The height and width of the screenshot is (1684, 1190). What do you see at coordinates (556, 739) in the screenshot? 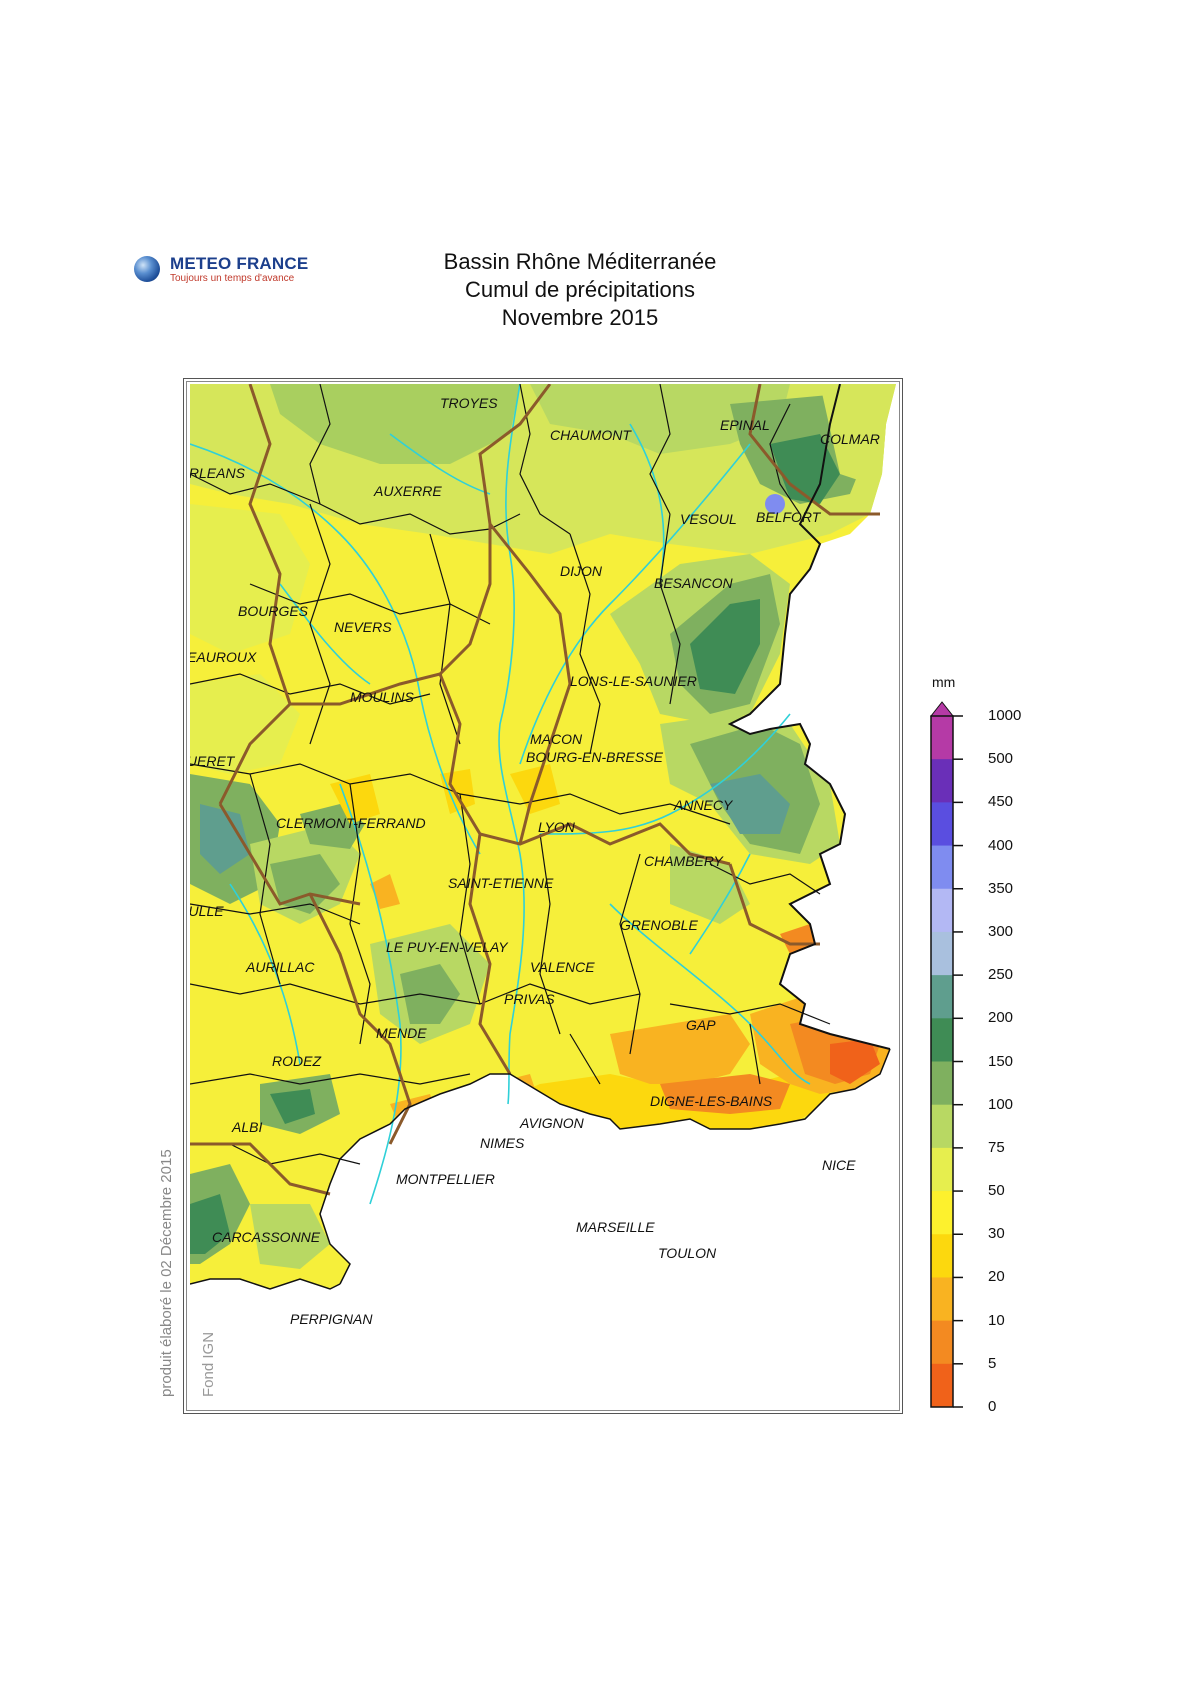
I see `city-label: MACON` at bounding box center [556, 739].